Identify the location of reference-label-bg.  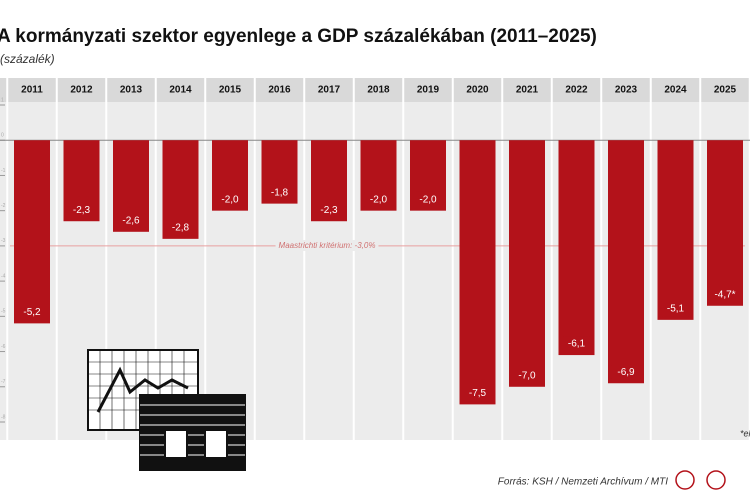
(327, 245).